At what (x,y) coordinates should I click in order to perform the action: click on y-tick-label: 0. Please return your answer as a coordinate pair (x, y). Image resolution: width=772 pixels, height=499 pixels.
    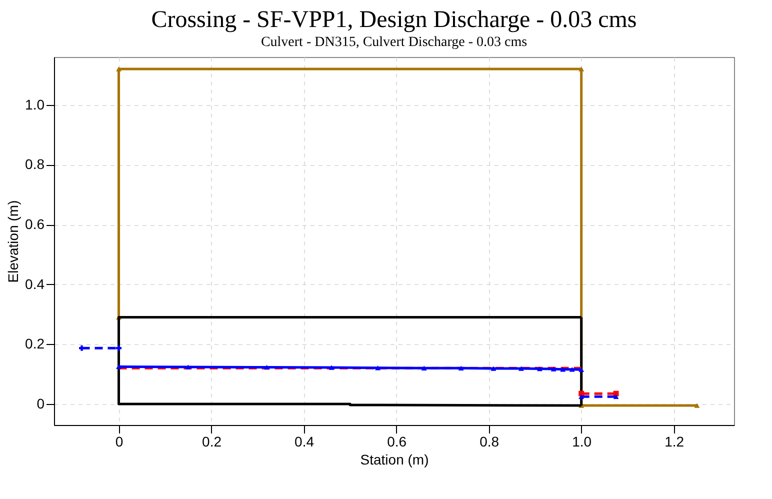
    Looking at the image, I should click on (40, 404).